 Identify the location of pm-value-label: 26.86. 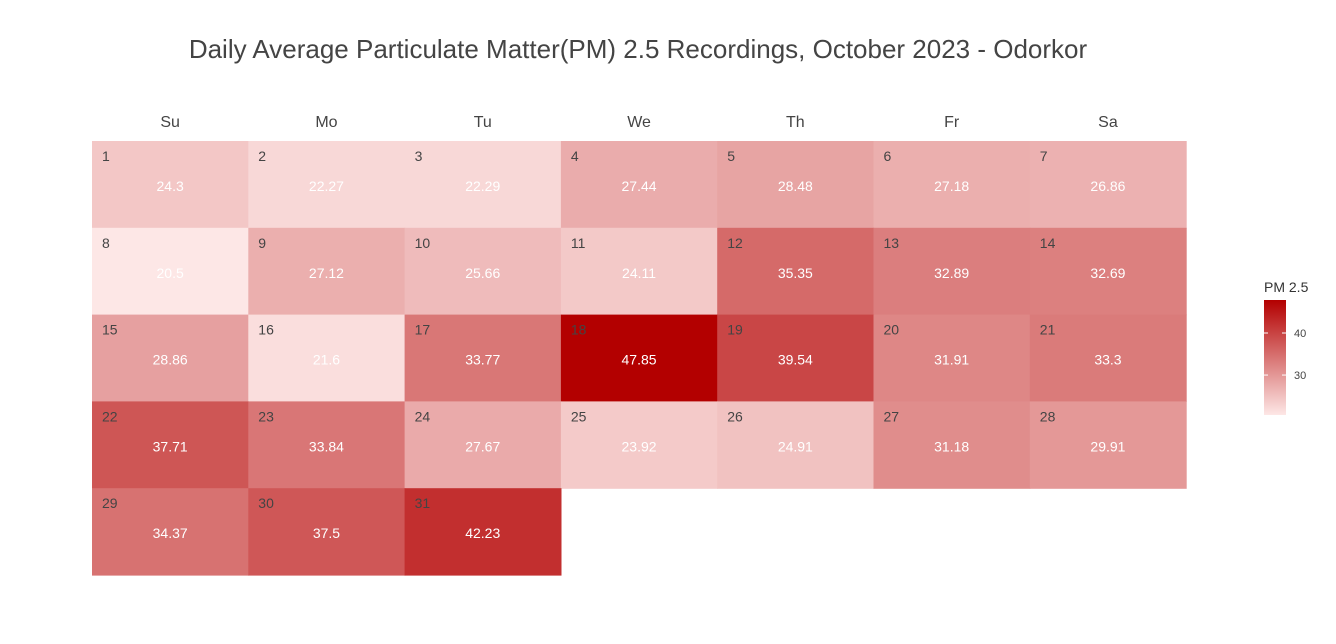
(1107, 186).